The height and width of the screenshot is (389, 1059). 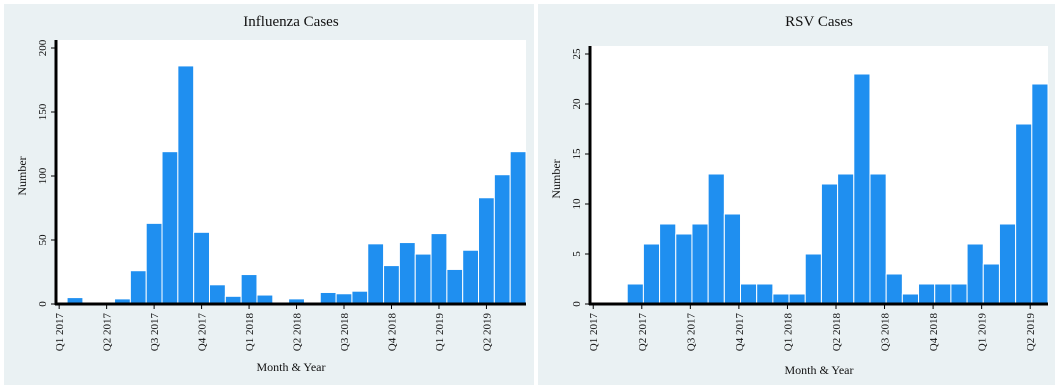 What do you see at coordinates (934, 332) in the screenshot?
I see `rsv-x-tick-label-7: Q4 2018` at bounding box center [934, 332].